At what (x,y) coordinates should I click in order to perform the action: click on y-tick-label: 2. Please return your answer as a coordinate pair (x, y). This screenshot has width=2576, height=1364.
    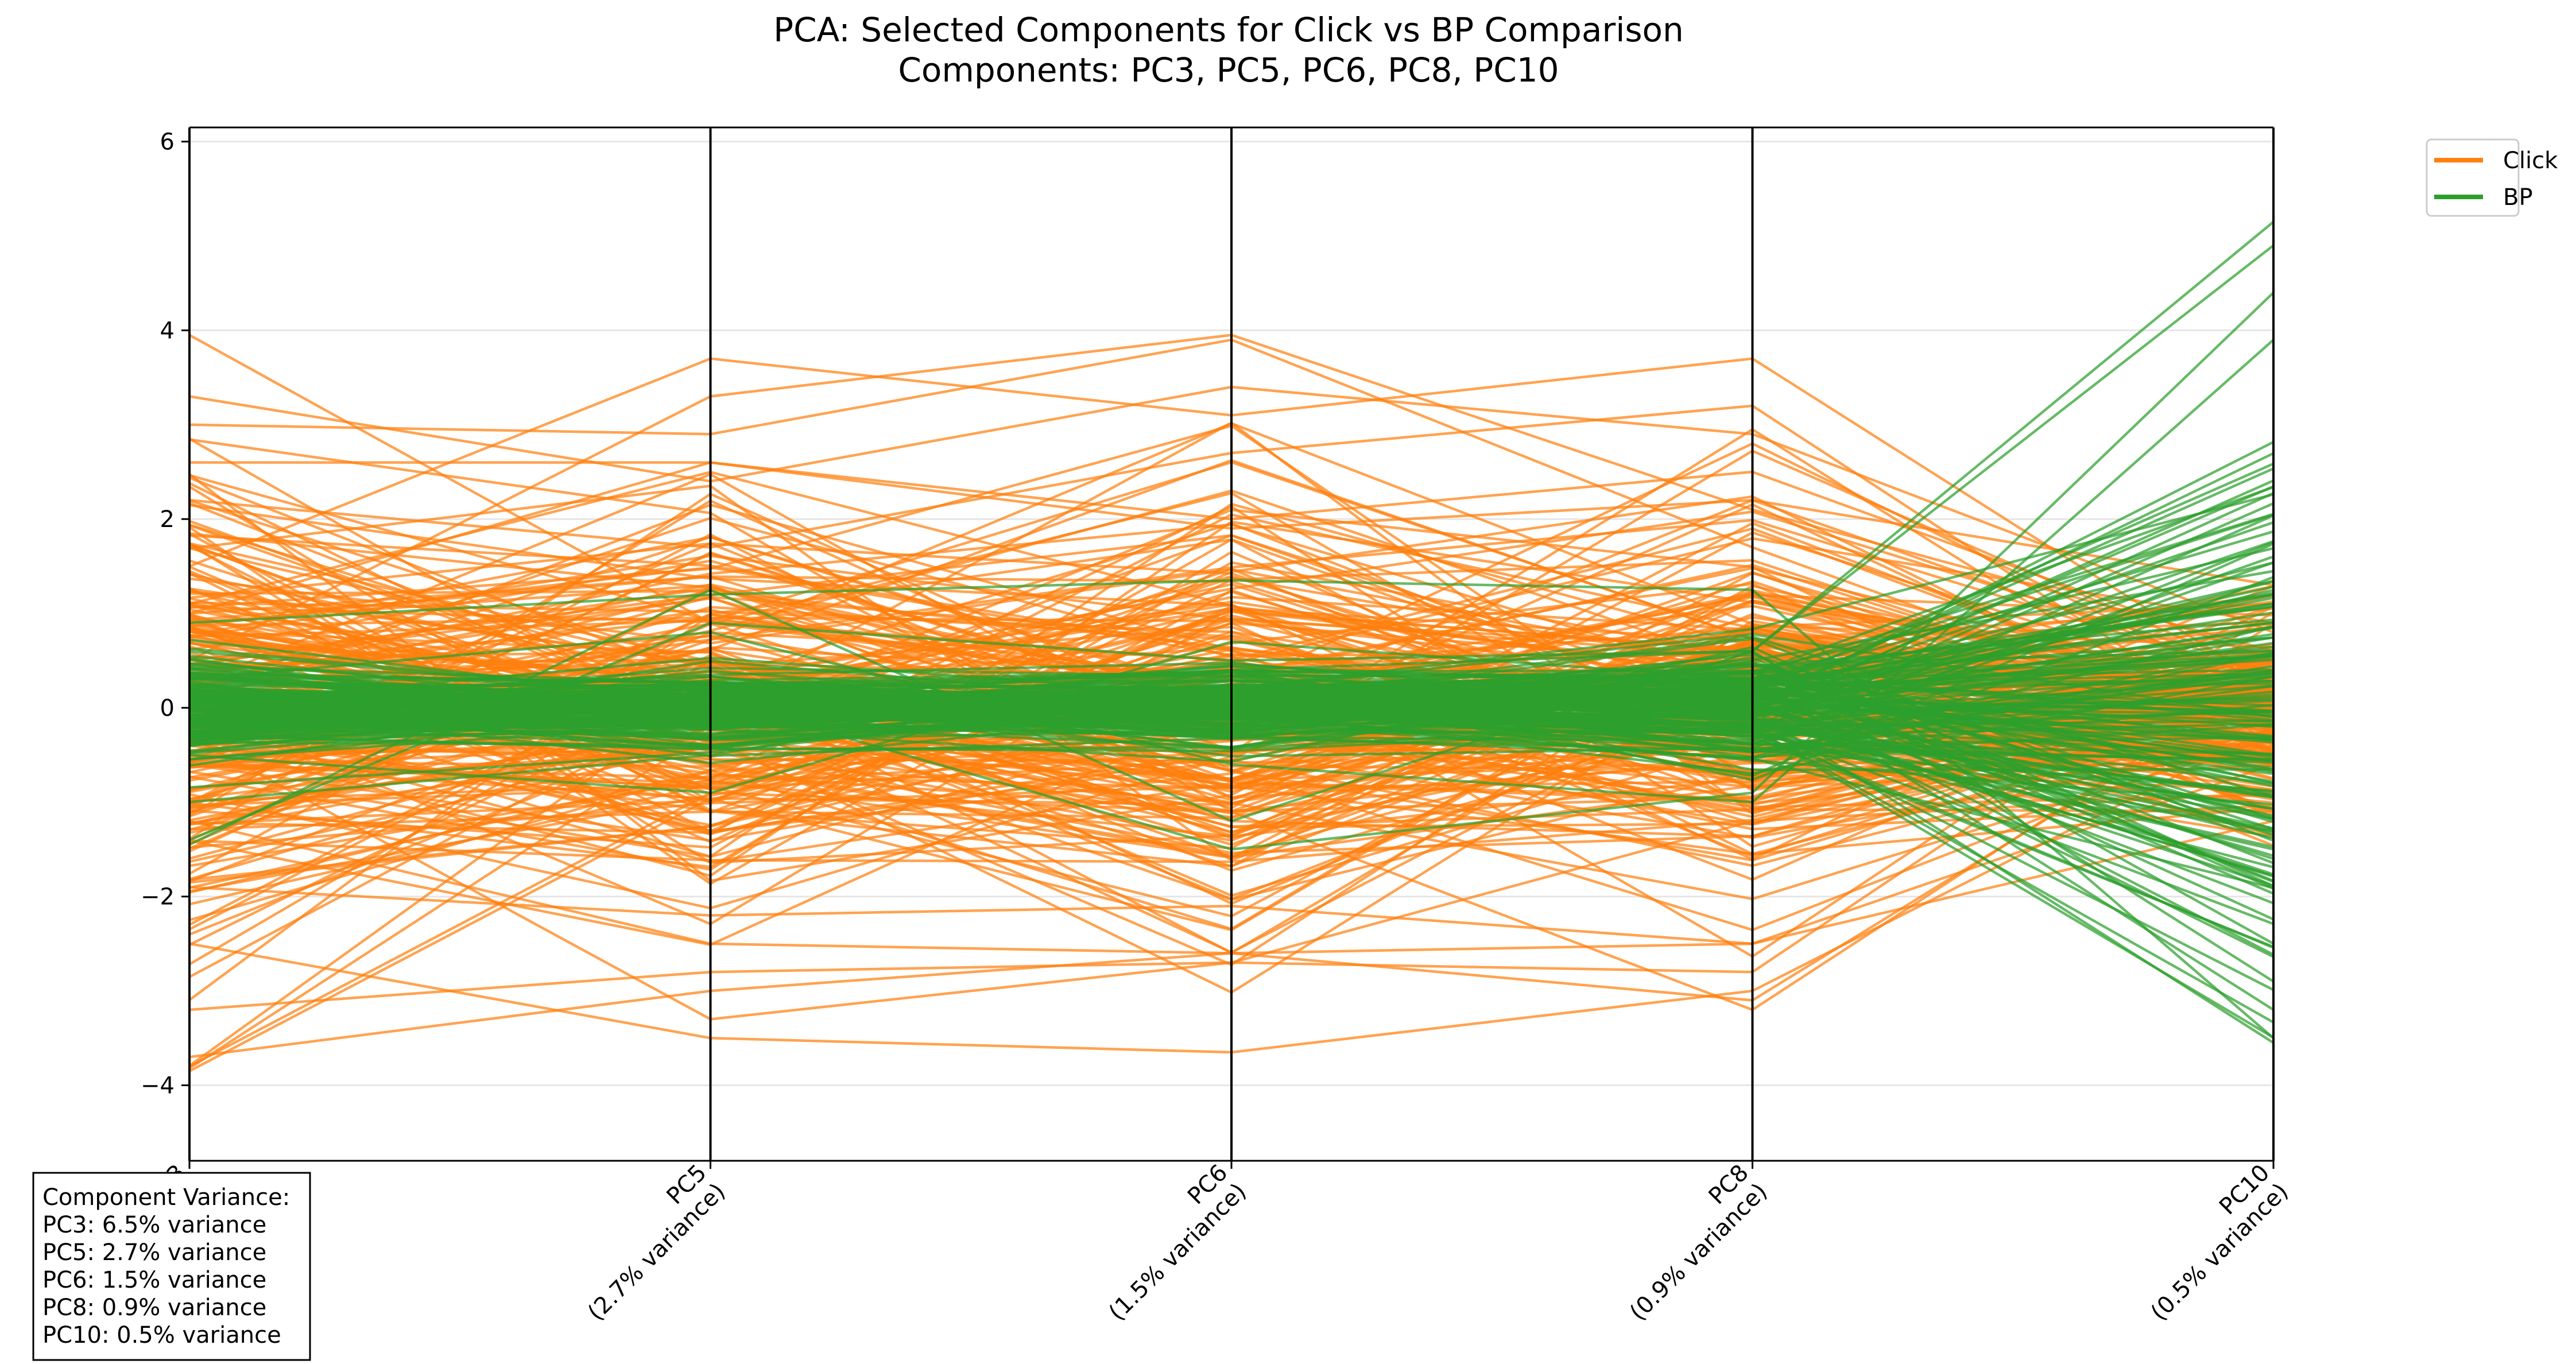
    Looking at the image, I should click on (168, 519).